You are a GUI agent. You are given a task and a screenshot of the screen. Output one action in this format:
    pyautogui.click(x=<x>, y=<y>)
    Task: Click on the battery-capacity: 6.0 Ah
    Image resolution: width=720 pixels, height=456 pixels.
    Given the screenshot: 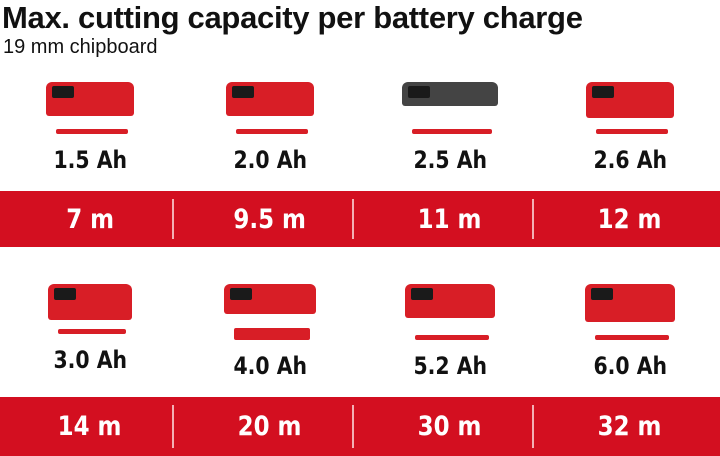 What is the action you would take?
    pyautogui.click(x=630, y=366)
    